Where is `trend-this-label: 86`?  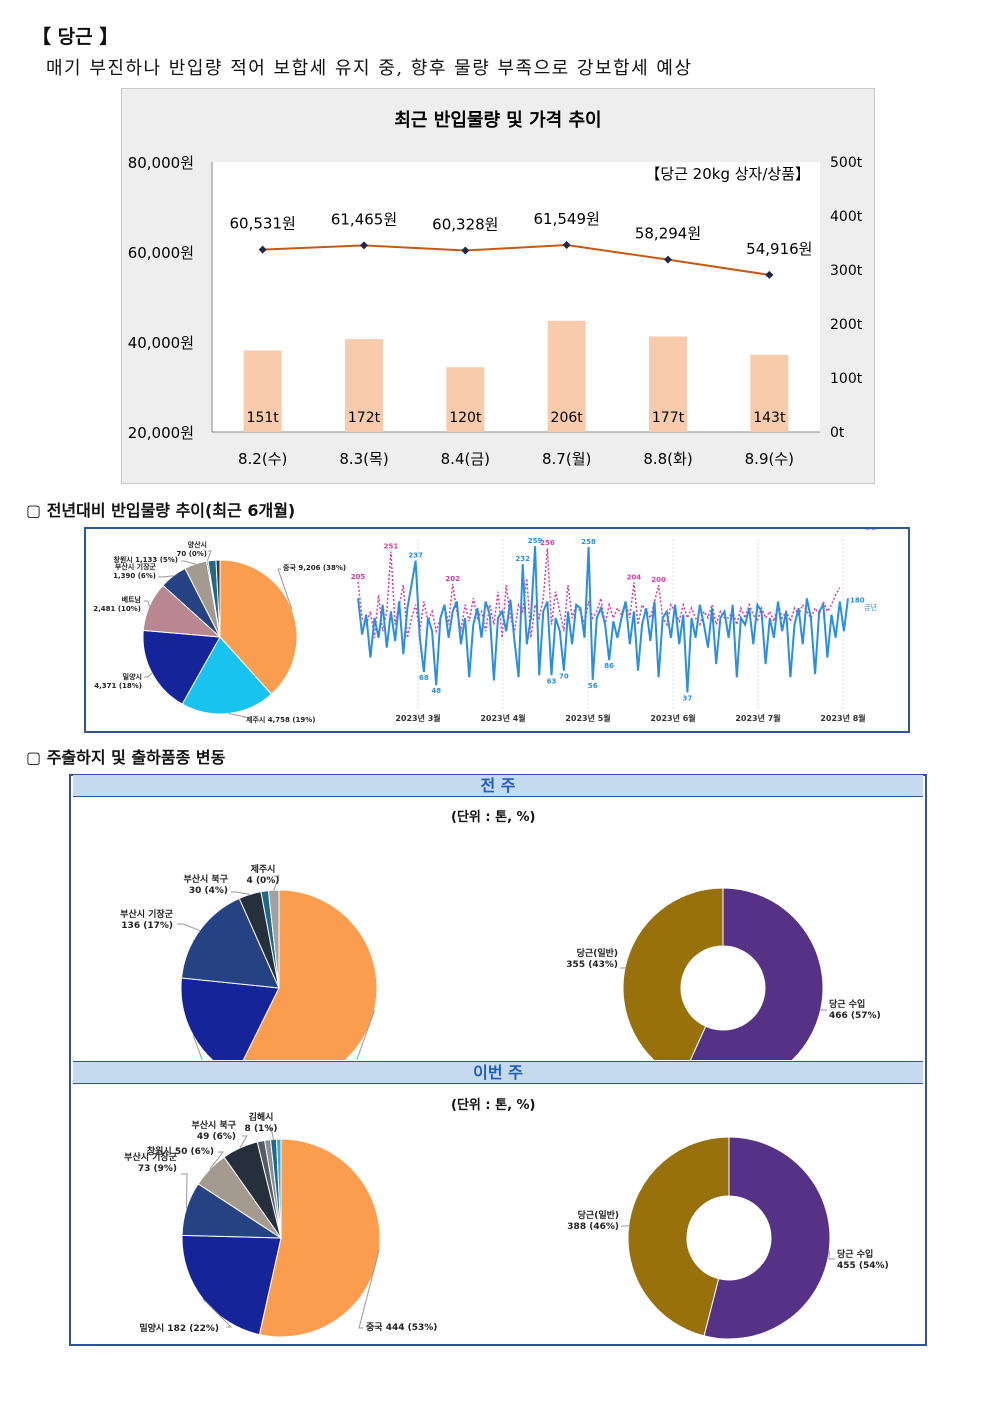
trend-this-label: 86 is located at coordinates (609, 666).